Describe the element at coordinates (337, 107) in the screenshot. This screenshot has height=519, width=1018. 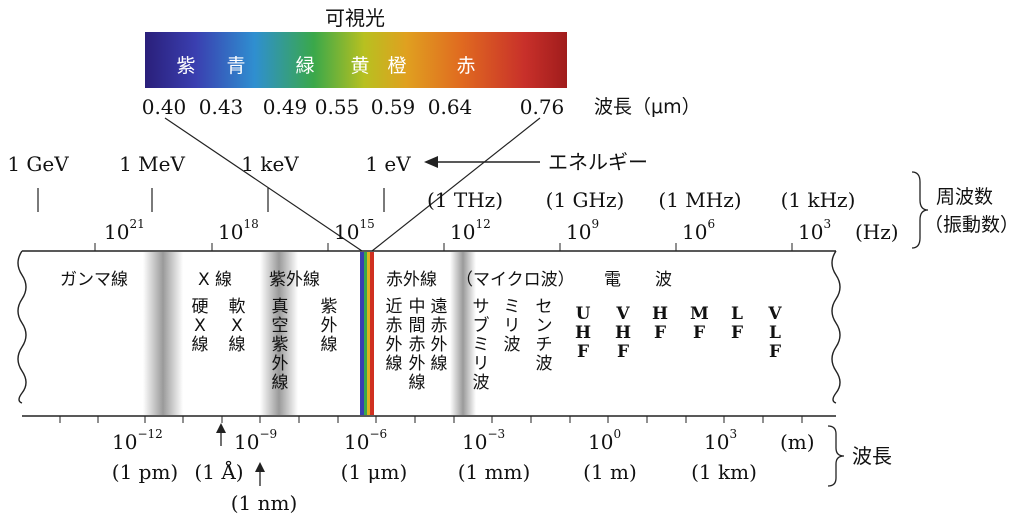
I see `vis-wl-055: 0.55` at that location.